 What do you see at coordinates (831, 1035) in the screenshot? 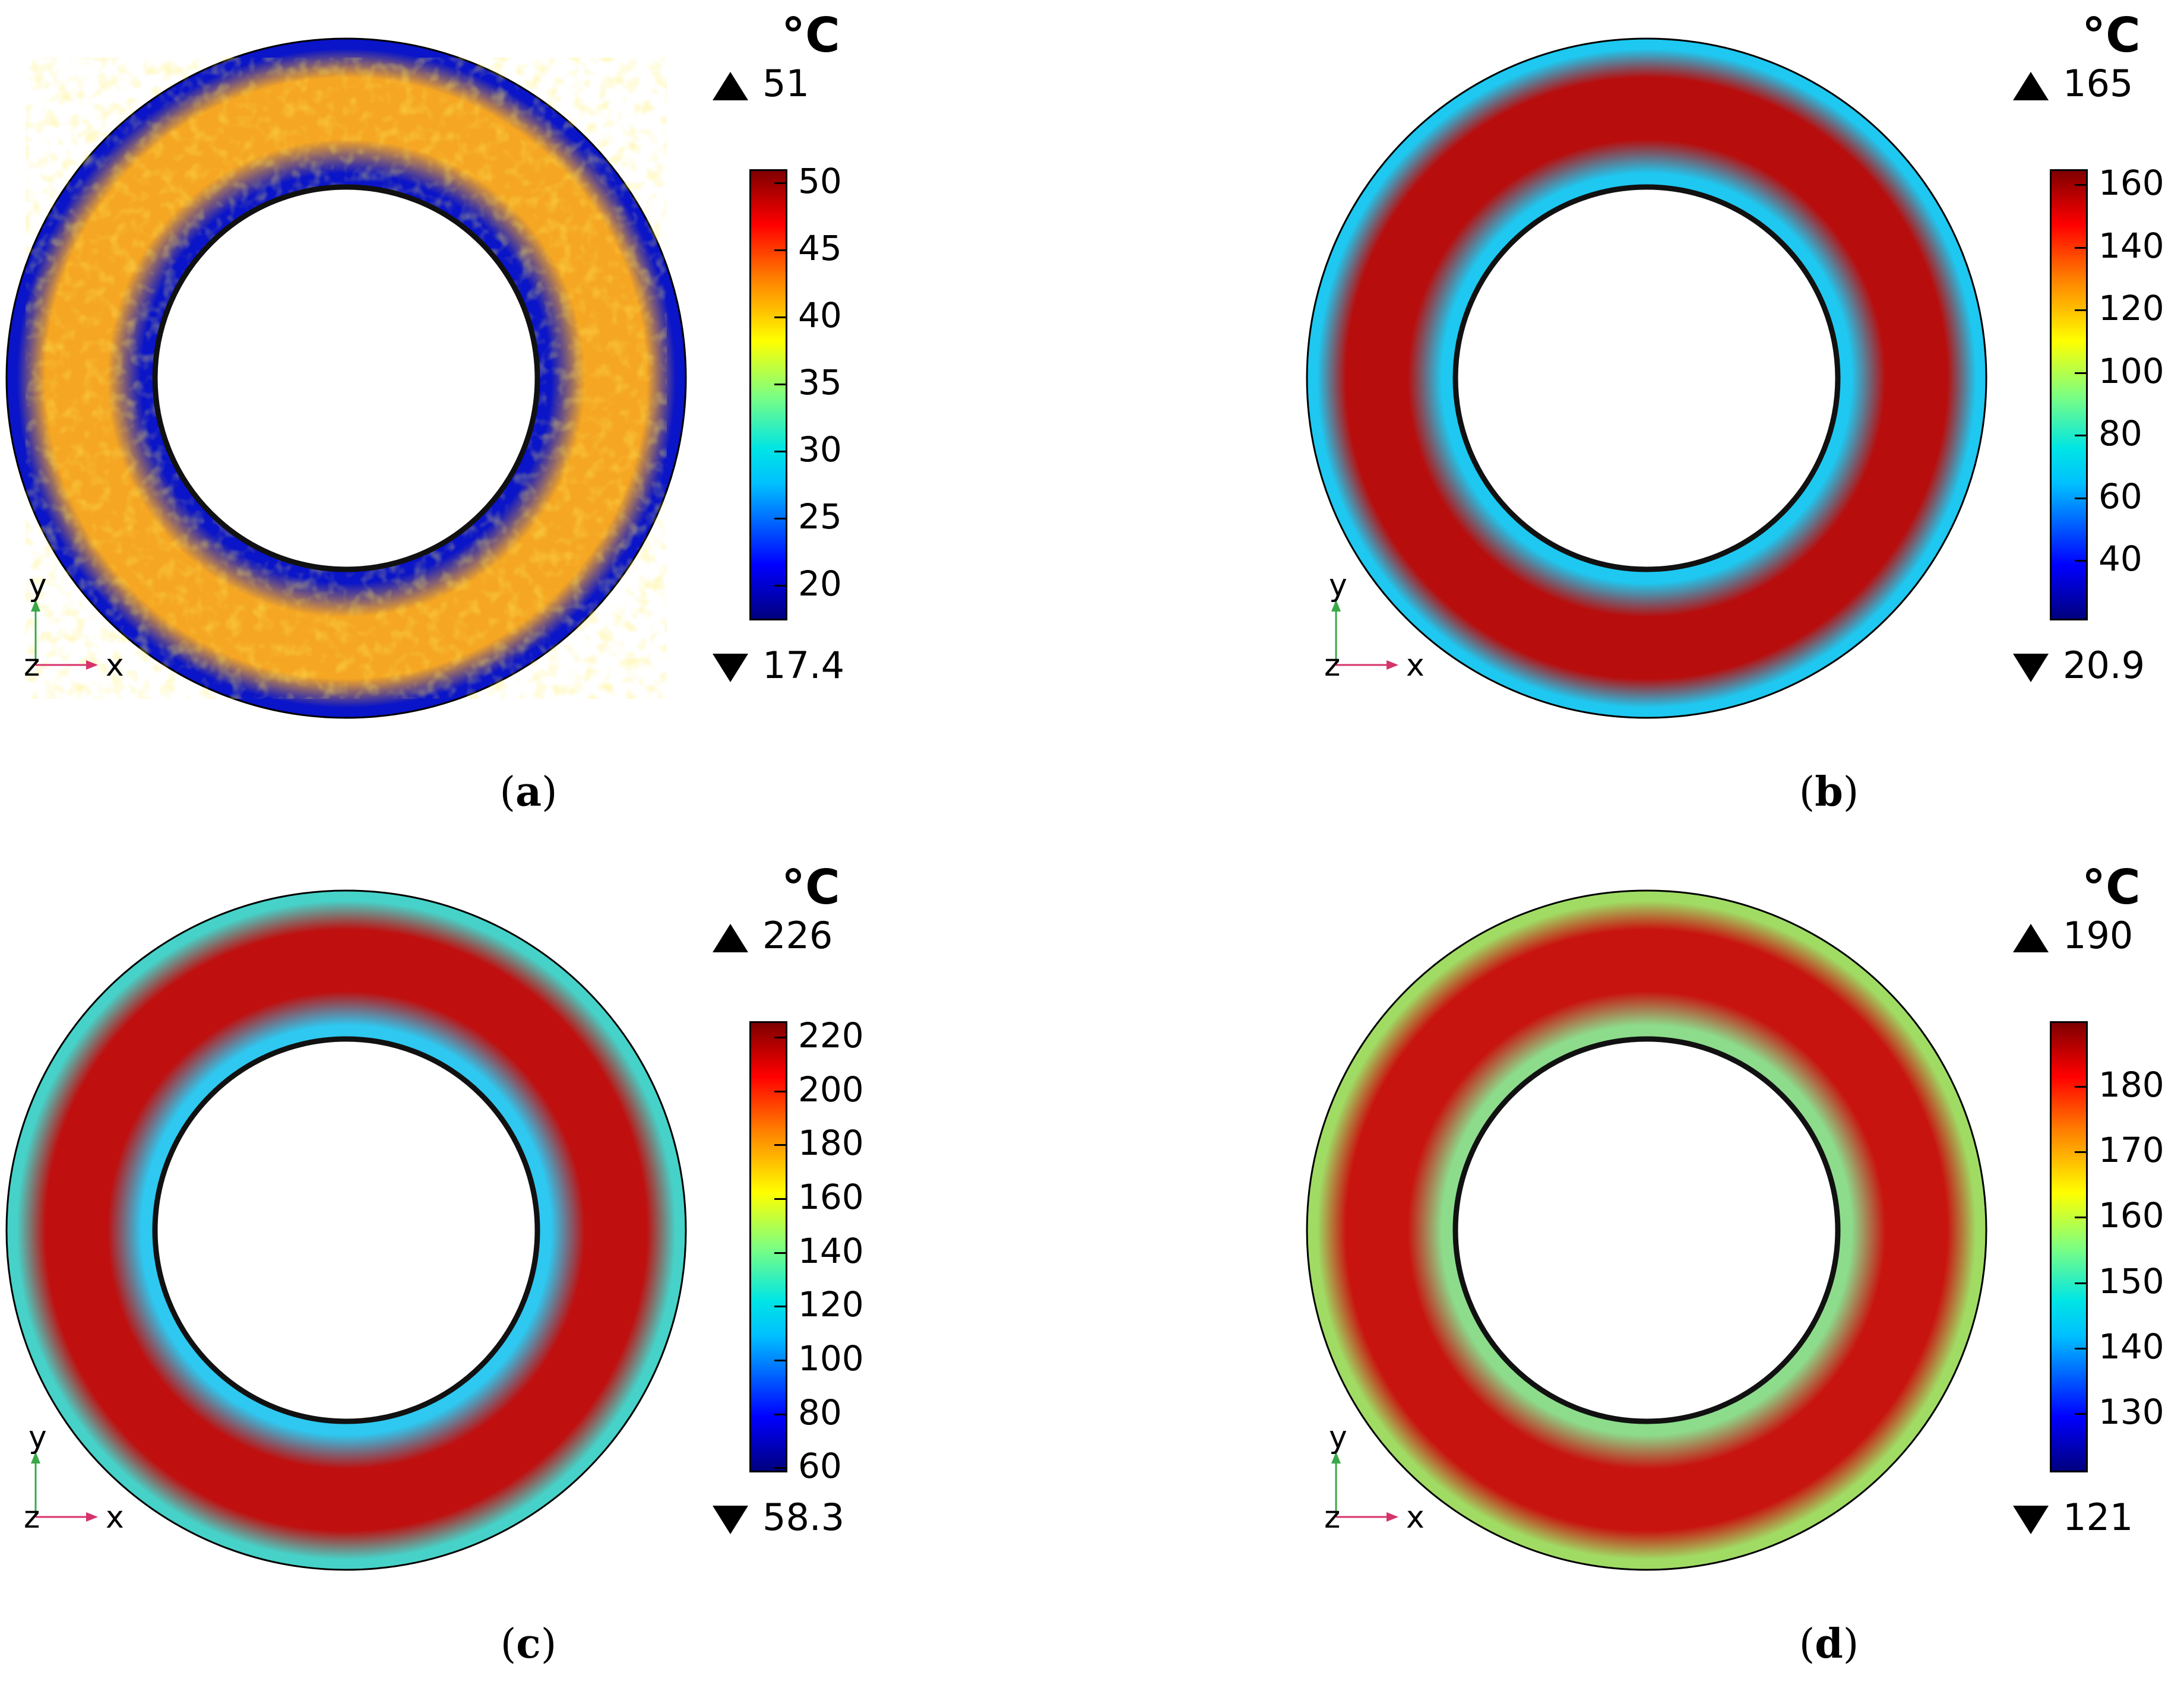
I see `tick-label: 220` at bounding box center [831, 1035].